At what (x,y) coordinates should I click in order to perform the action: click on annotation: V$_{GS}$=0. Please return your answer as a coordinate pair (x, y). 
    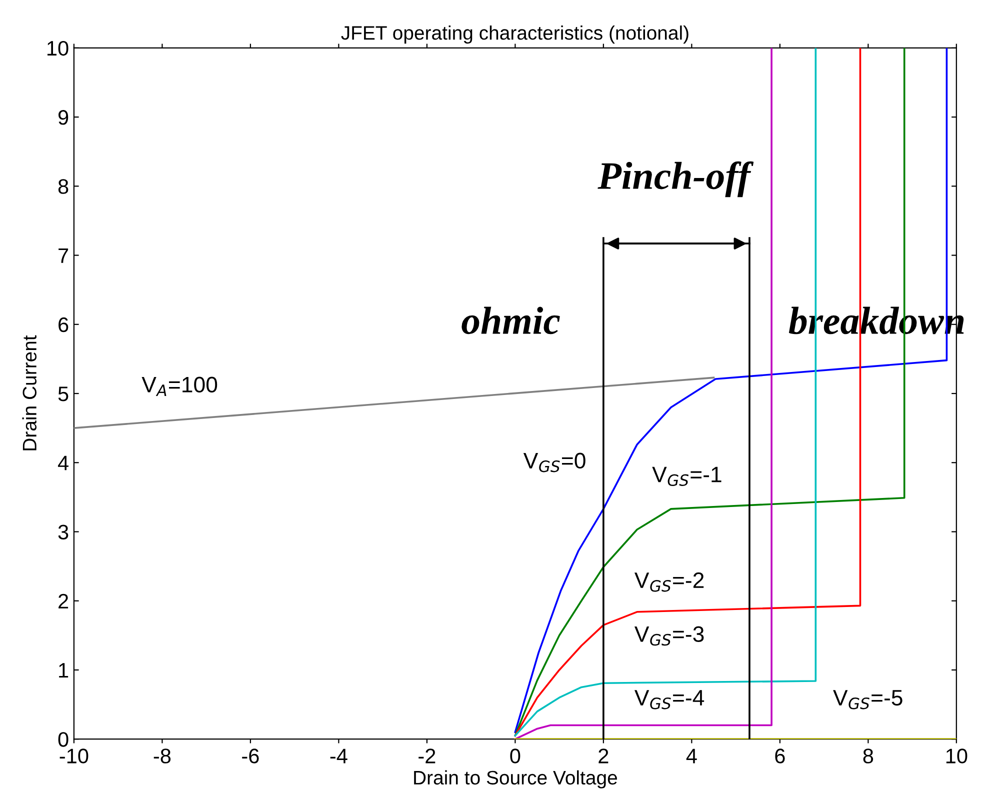
    Looking at the image, I should click on (554, 462).